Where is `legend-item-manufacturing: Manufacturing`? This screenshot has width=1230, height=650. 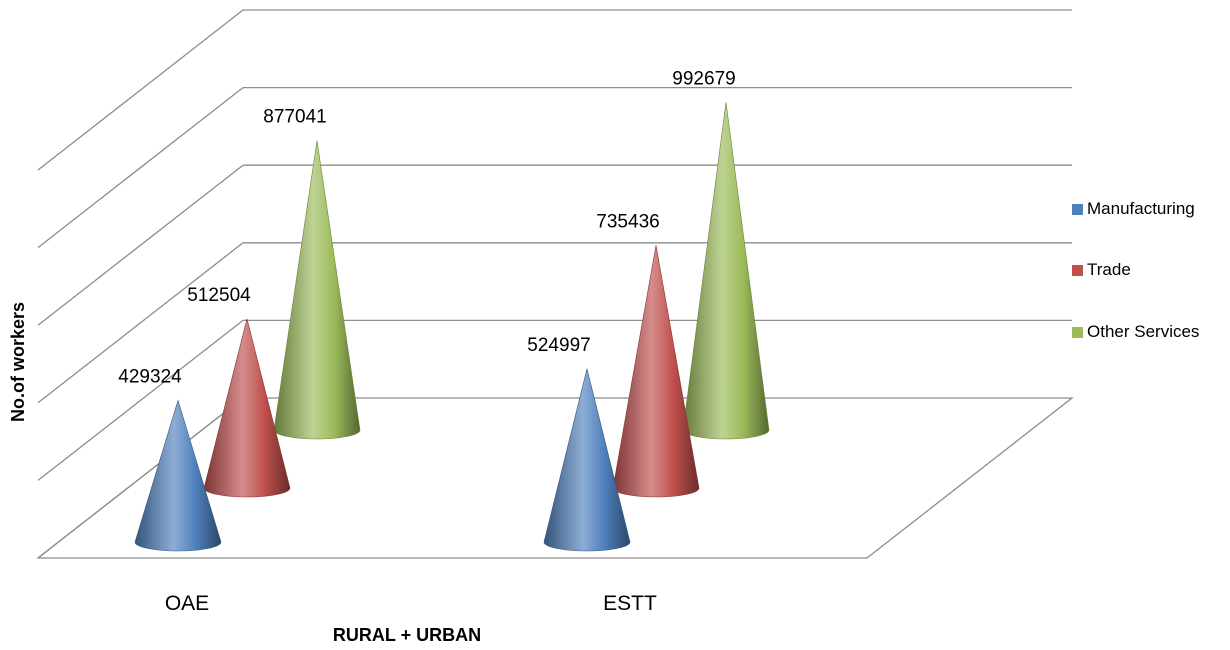
legend-item-manufacturing: Manufacturing is located at coordinates (1133, 209).